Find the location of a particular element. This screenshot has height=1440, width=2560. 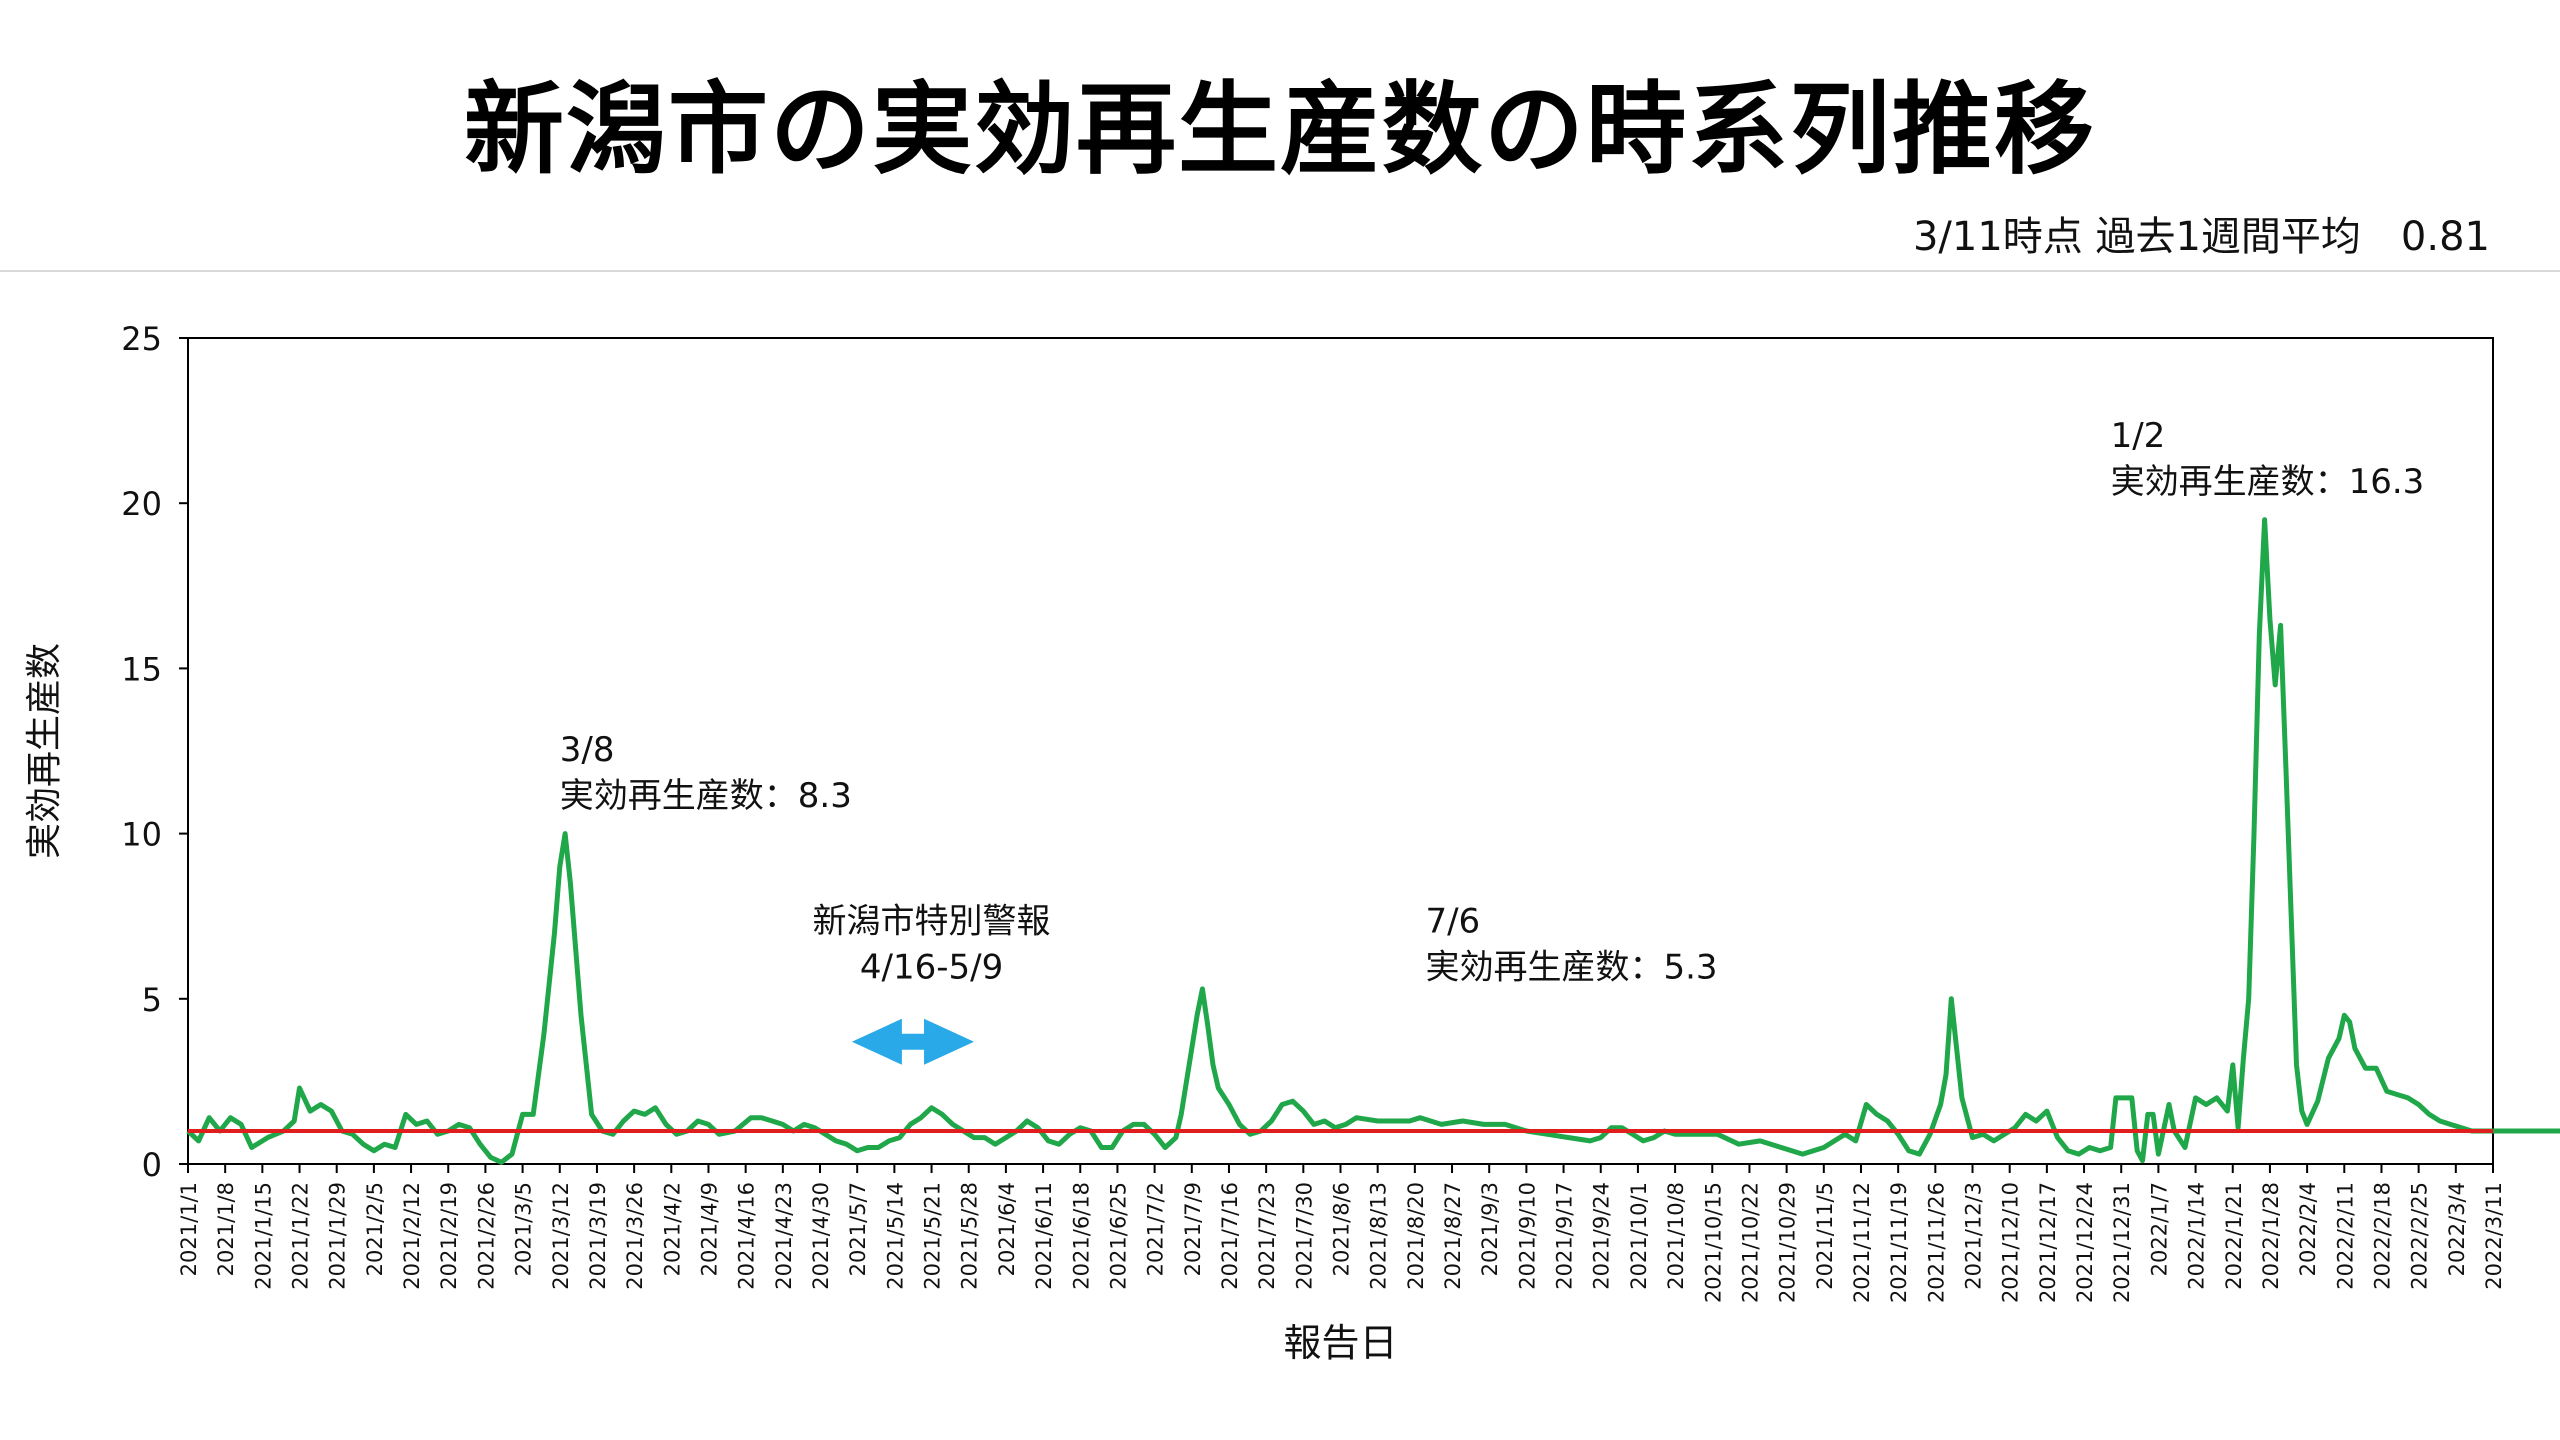

x-tick-label: 2021/1/29 is located at coordinates (338, 1236).